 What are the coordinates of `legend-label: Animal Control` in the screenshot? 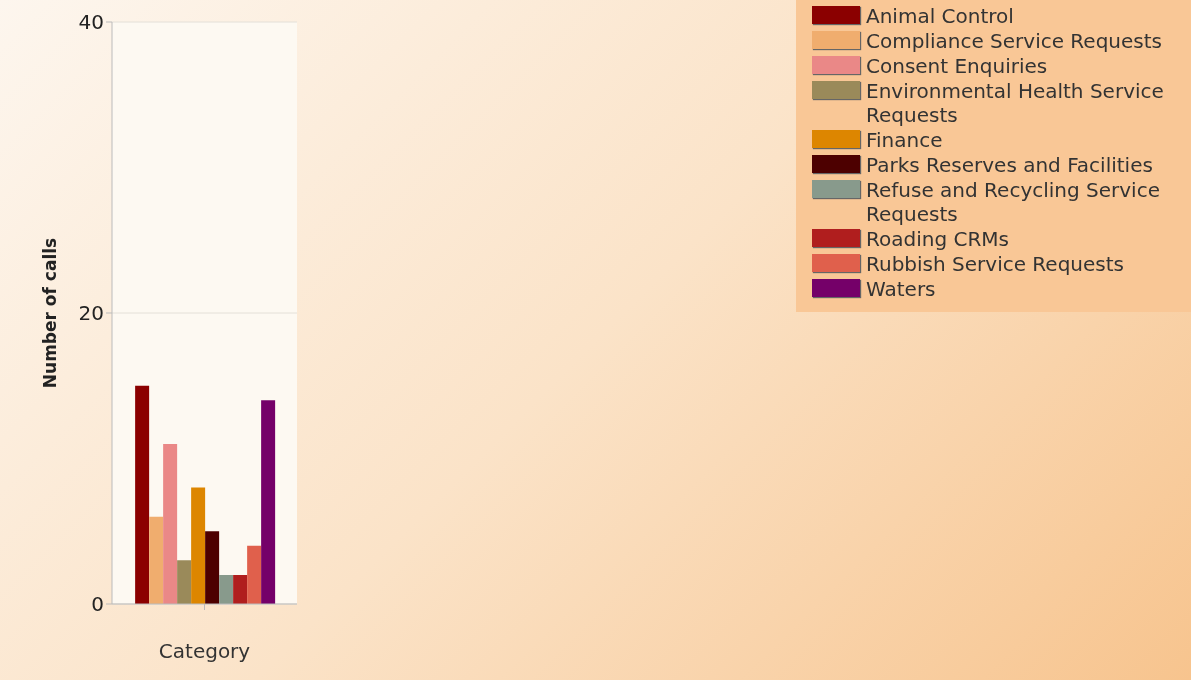 It's located at (940, 16).